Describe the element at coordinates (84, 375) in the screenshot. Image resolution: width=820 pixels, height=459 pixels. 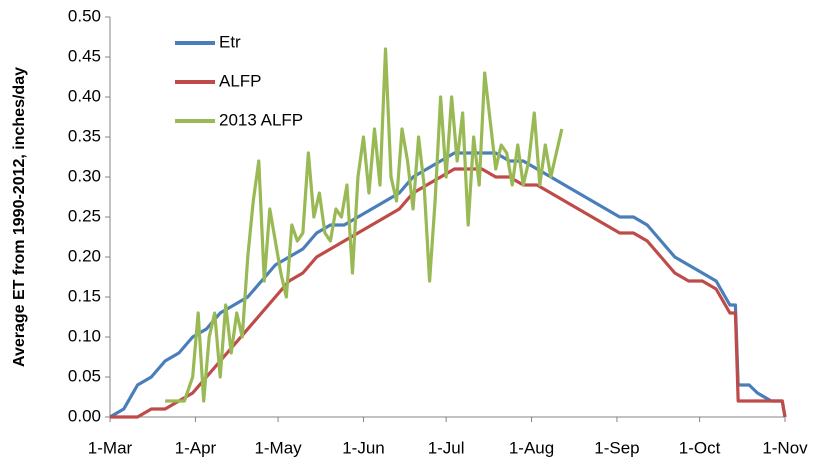
I see `y-tick-label: 0.05` at that location.